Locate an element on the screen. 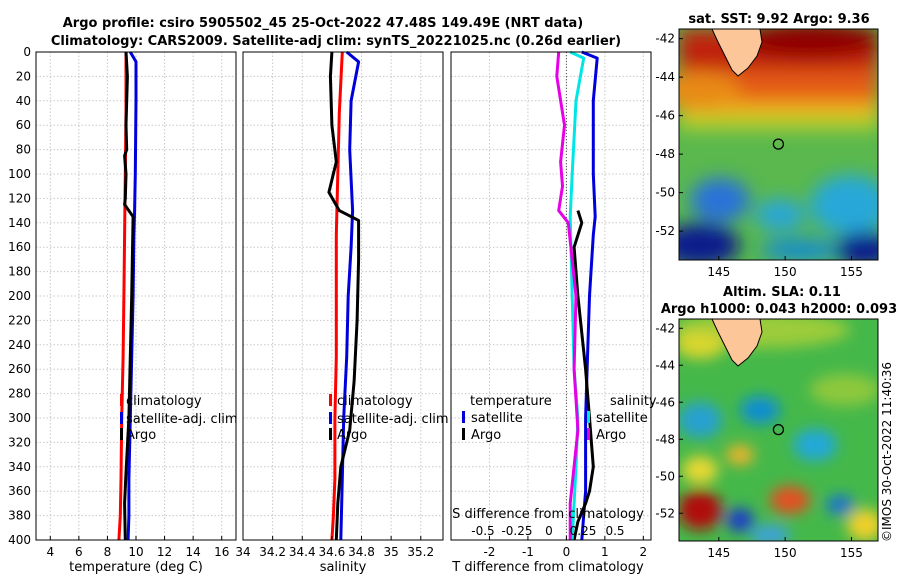  y-tick-label: 400 is located at coordinates (19, 540).